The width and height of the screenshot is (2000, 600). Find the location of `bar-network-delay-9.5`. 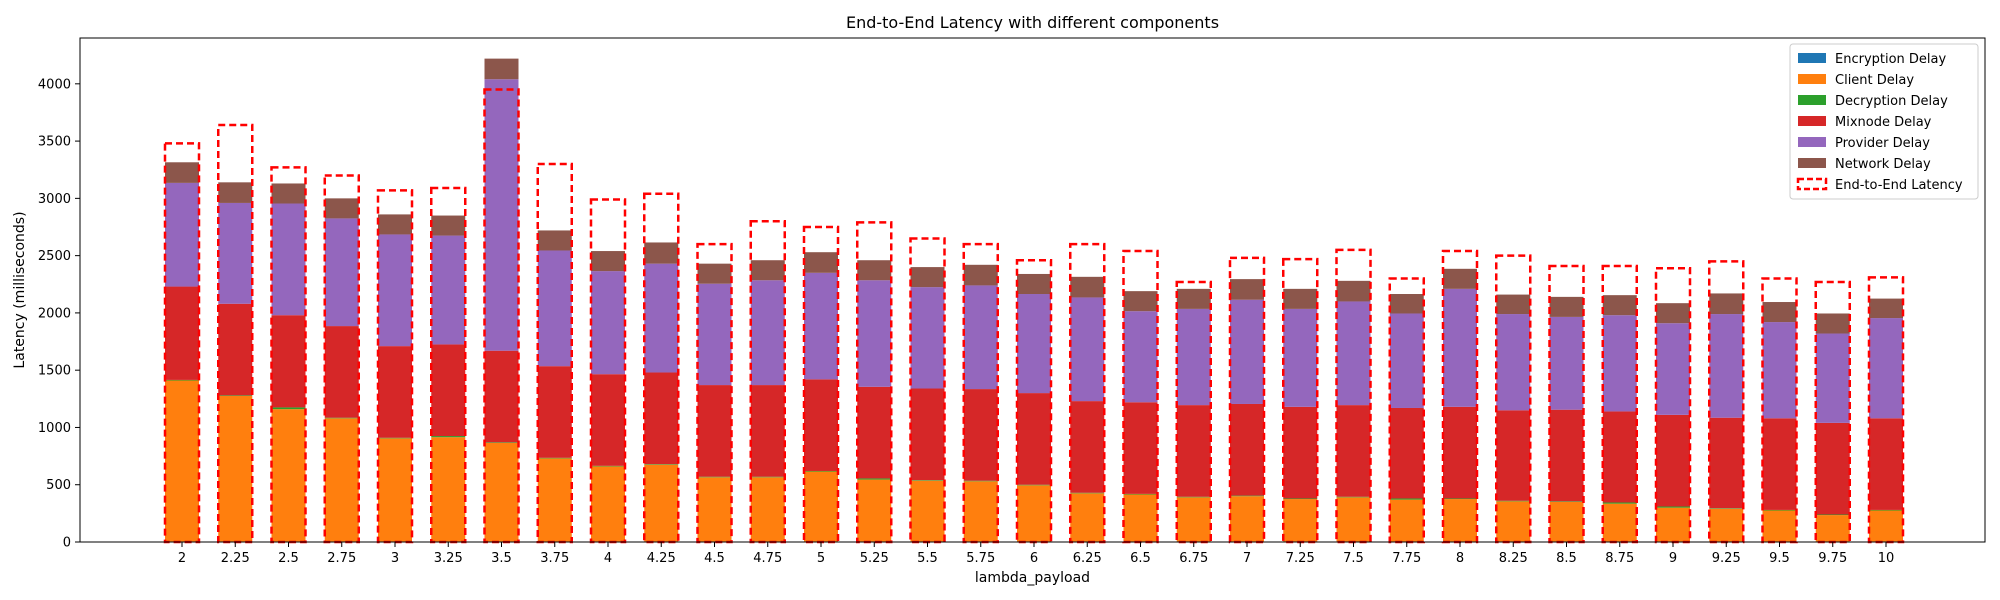

bar-network-delay-9.5 is located at coordinates (1779, 312).